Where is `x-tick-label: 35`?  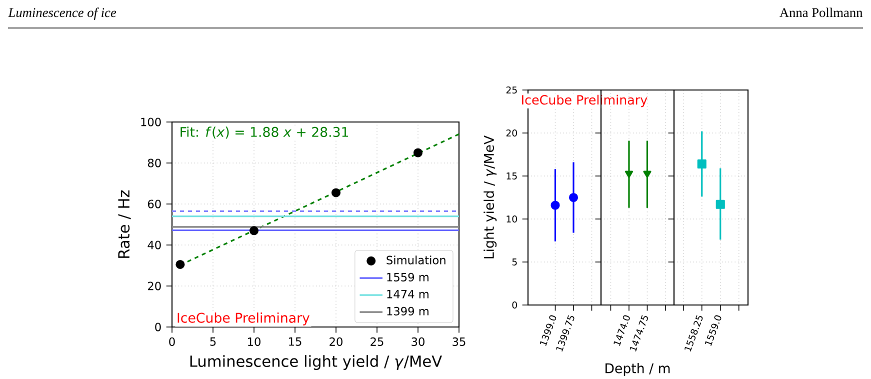 x-tick-label: 35 is located at coordinates (459, 341).